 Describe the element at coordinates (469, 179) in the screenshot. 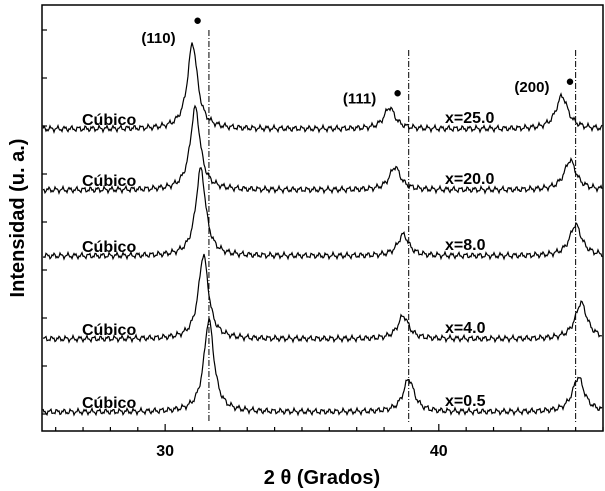

I see `composition-label: x=20.0` at that location.